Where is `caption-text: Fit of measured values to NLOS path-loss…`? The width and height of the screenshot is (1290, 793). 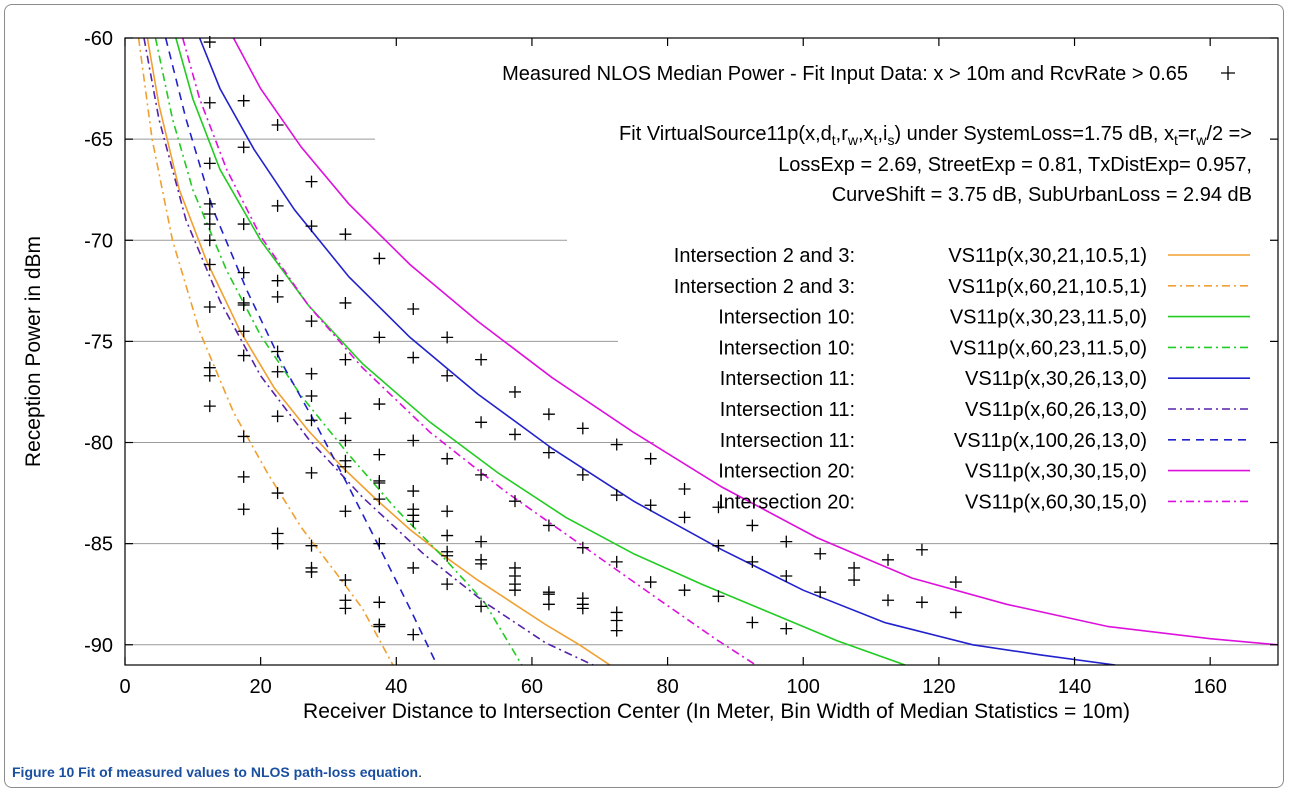
caption-text: Fit of measured values to NLOS path-loss… is located at coordinates (248, 772).